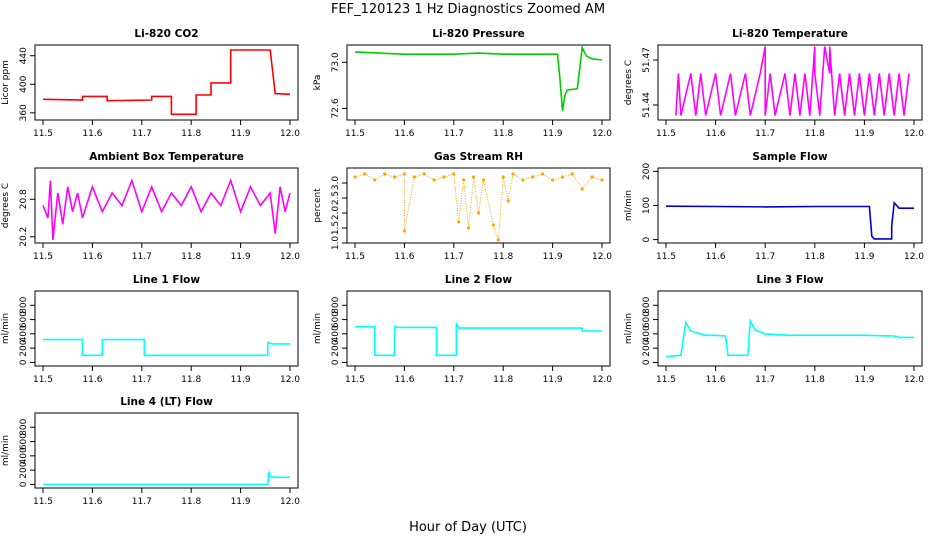 This screenshot has height=540, width=936. What do you see at coordinates (336, 62) in the screenshot?
I see `y-tick-label: 73.0` at bounding box center [336, 62].